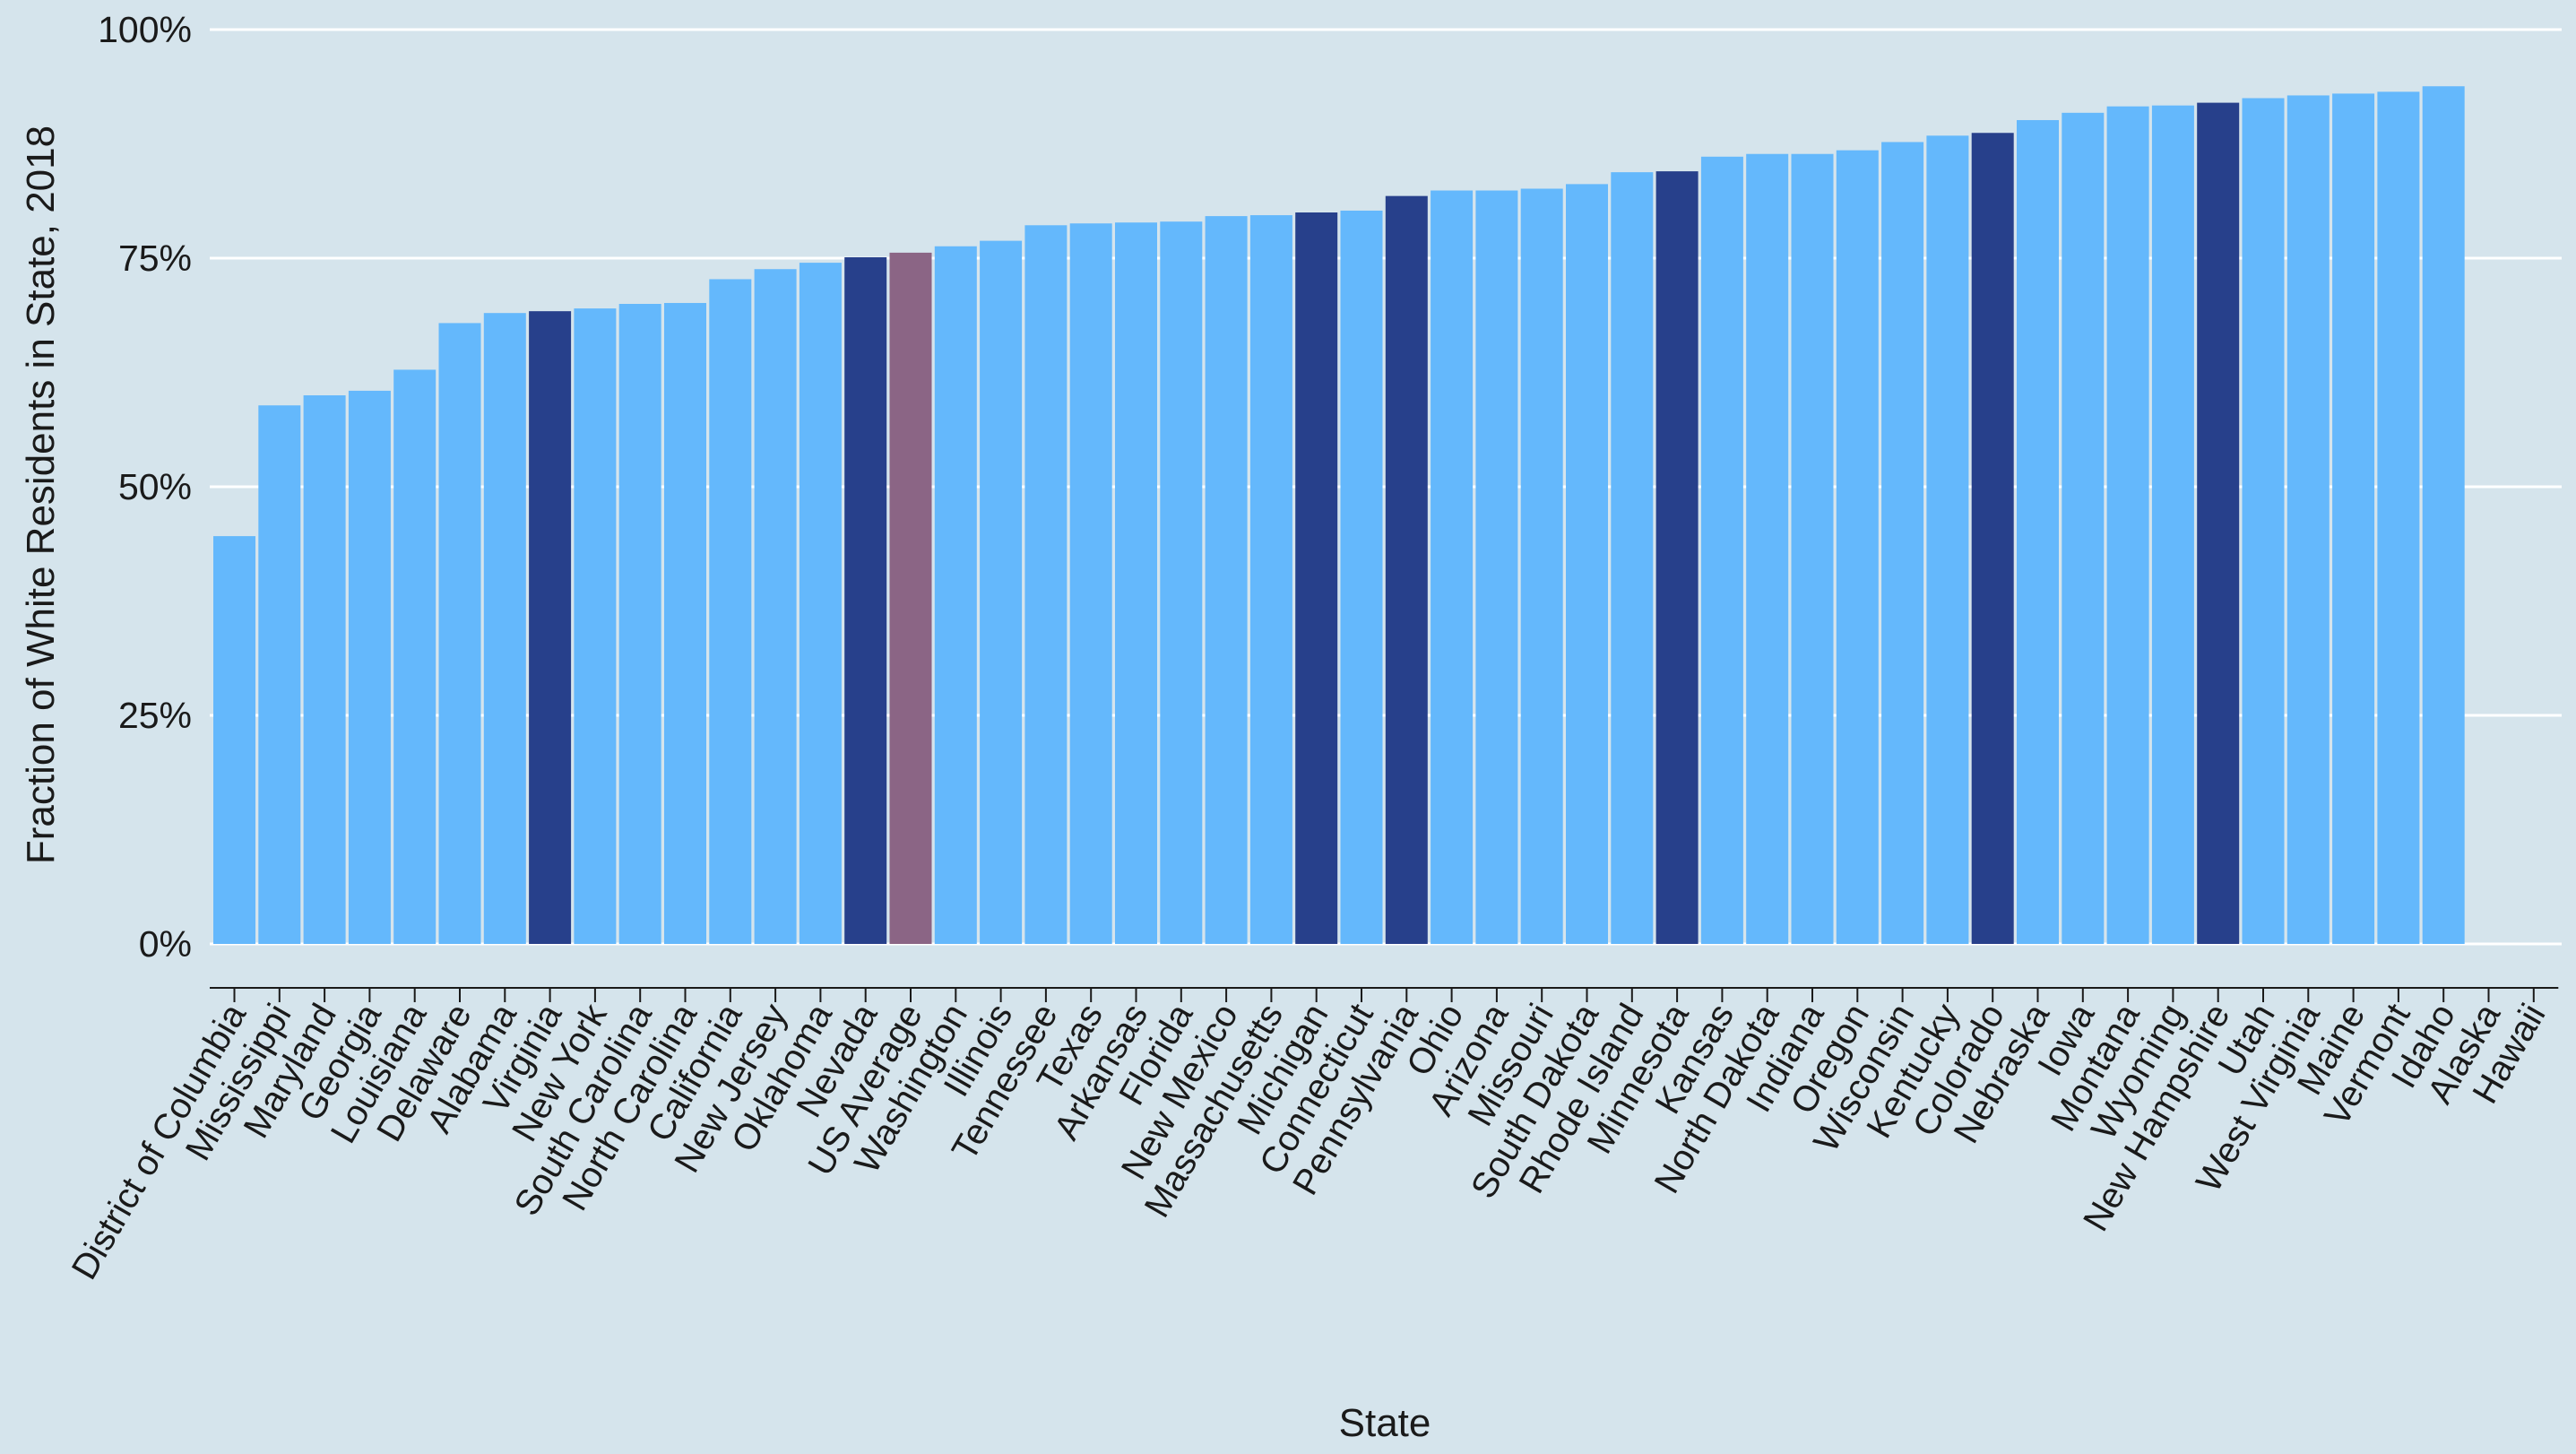 This screenshot has width=2576, height=1454. I want to click on bar-tennessee, so click(1046, 584).